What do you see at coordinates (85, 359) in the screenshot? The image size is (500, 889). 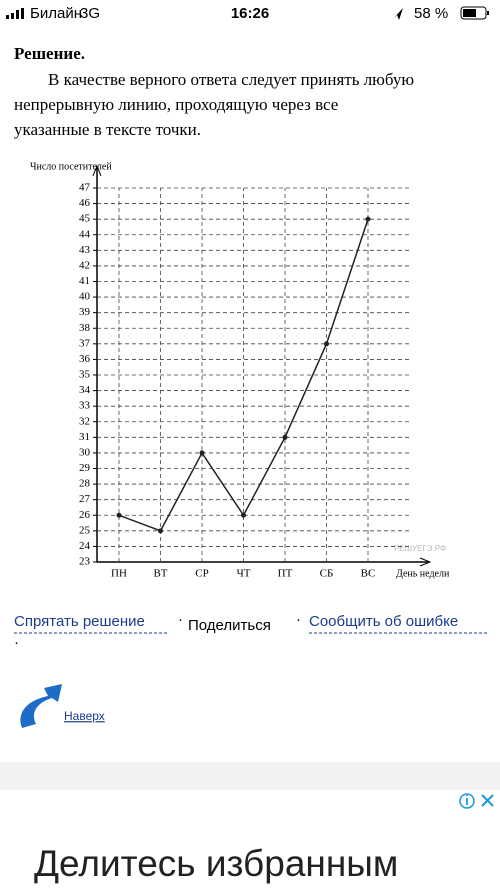 I see `y-tick-label: 36` at bounding box center [85, 359].